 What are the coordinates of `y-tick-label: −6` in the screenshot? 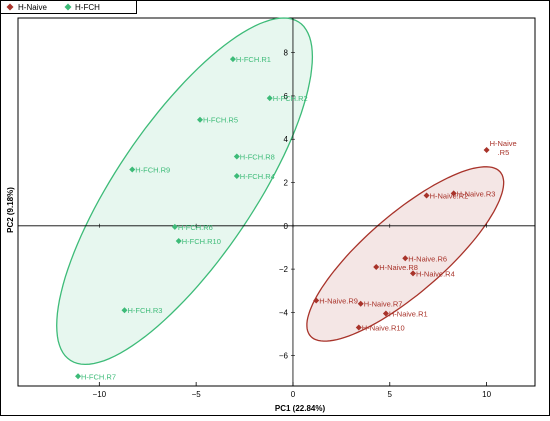 It's located at (284, 356).